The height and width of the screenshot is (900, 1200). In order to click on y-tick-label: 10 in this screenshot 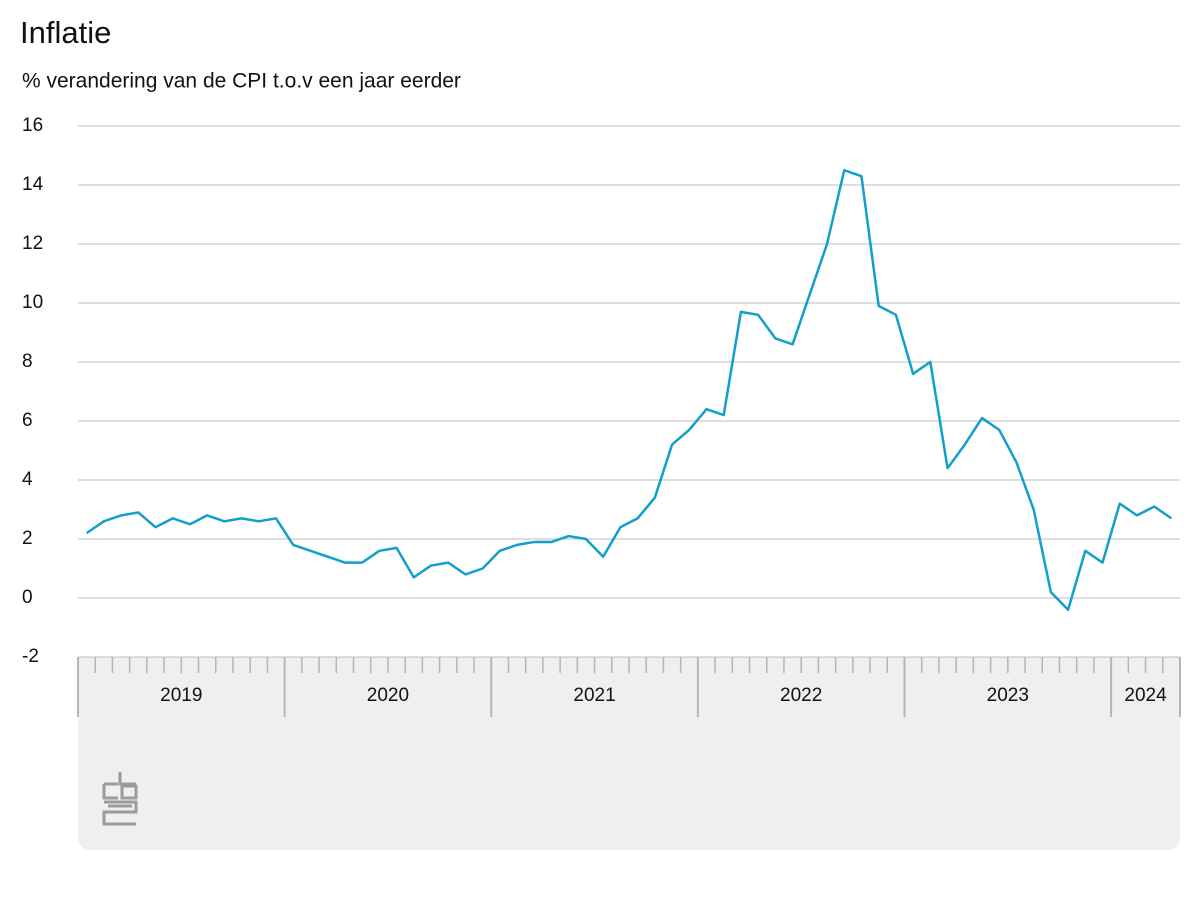, I will do `click(32, 302)`.